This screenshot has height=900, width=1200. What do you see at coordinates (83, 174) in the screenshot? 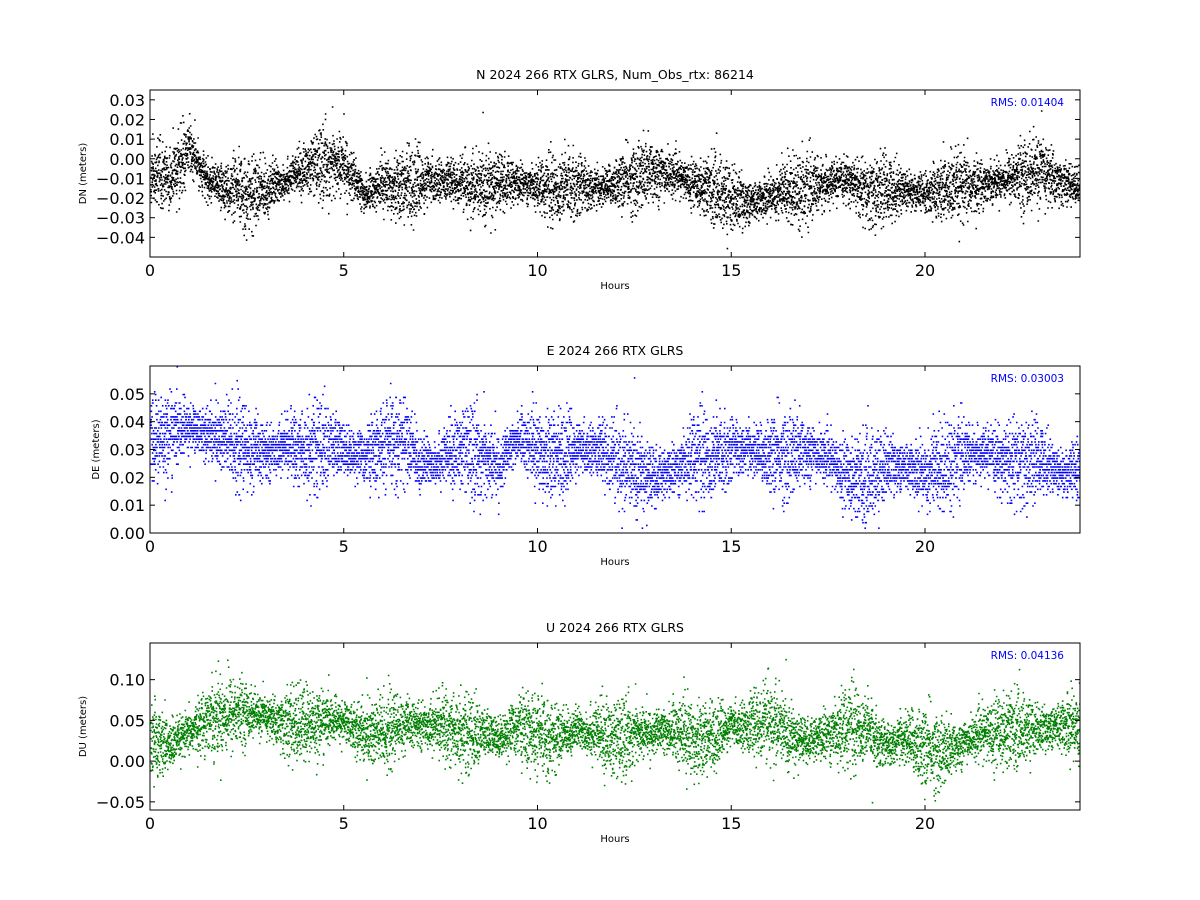
I see `y-axis-label: DN (meters)` at bounding box center [83, 174].